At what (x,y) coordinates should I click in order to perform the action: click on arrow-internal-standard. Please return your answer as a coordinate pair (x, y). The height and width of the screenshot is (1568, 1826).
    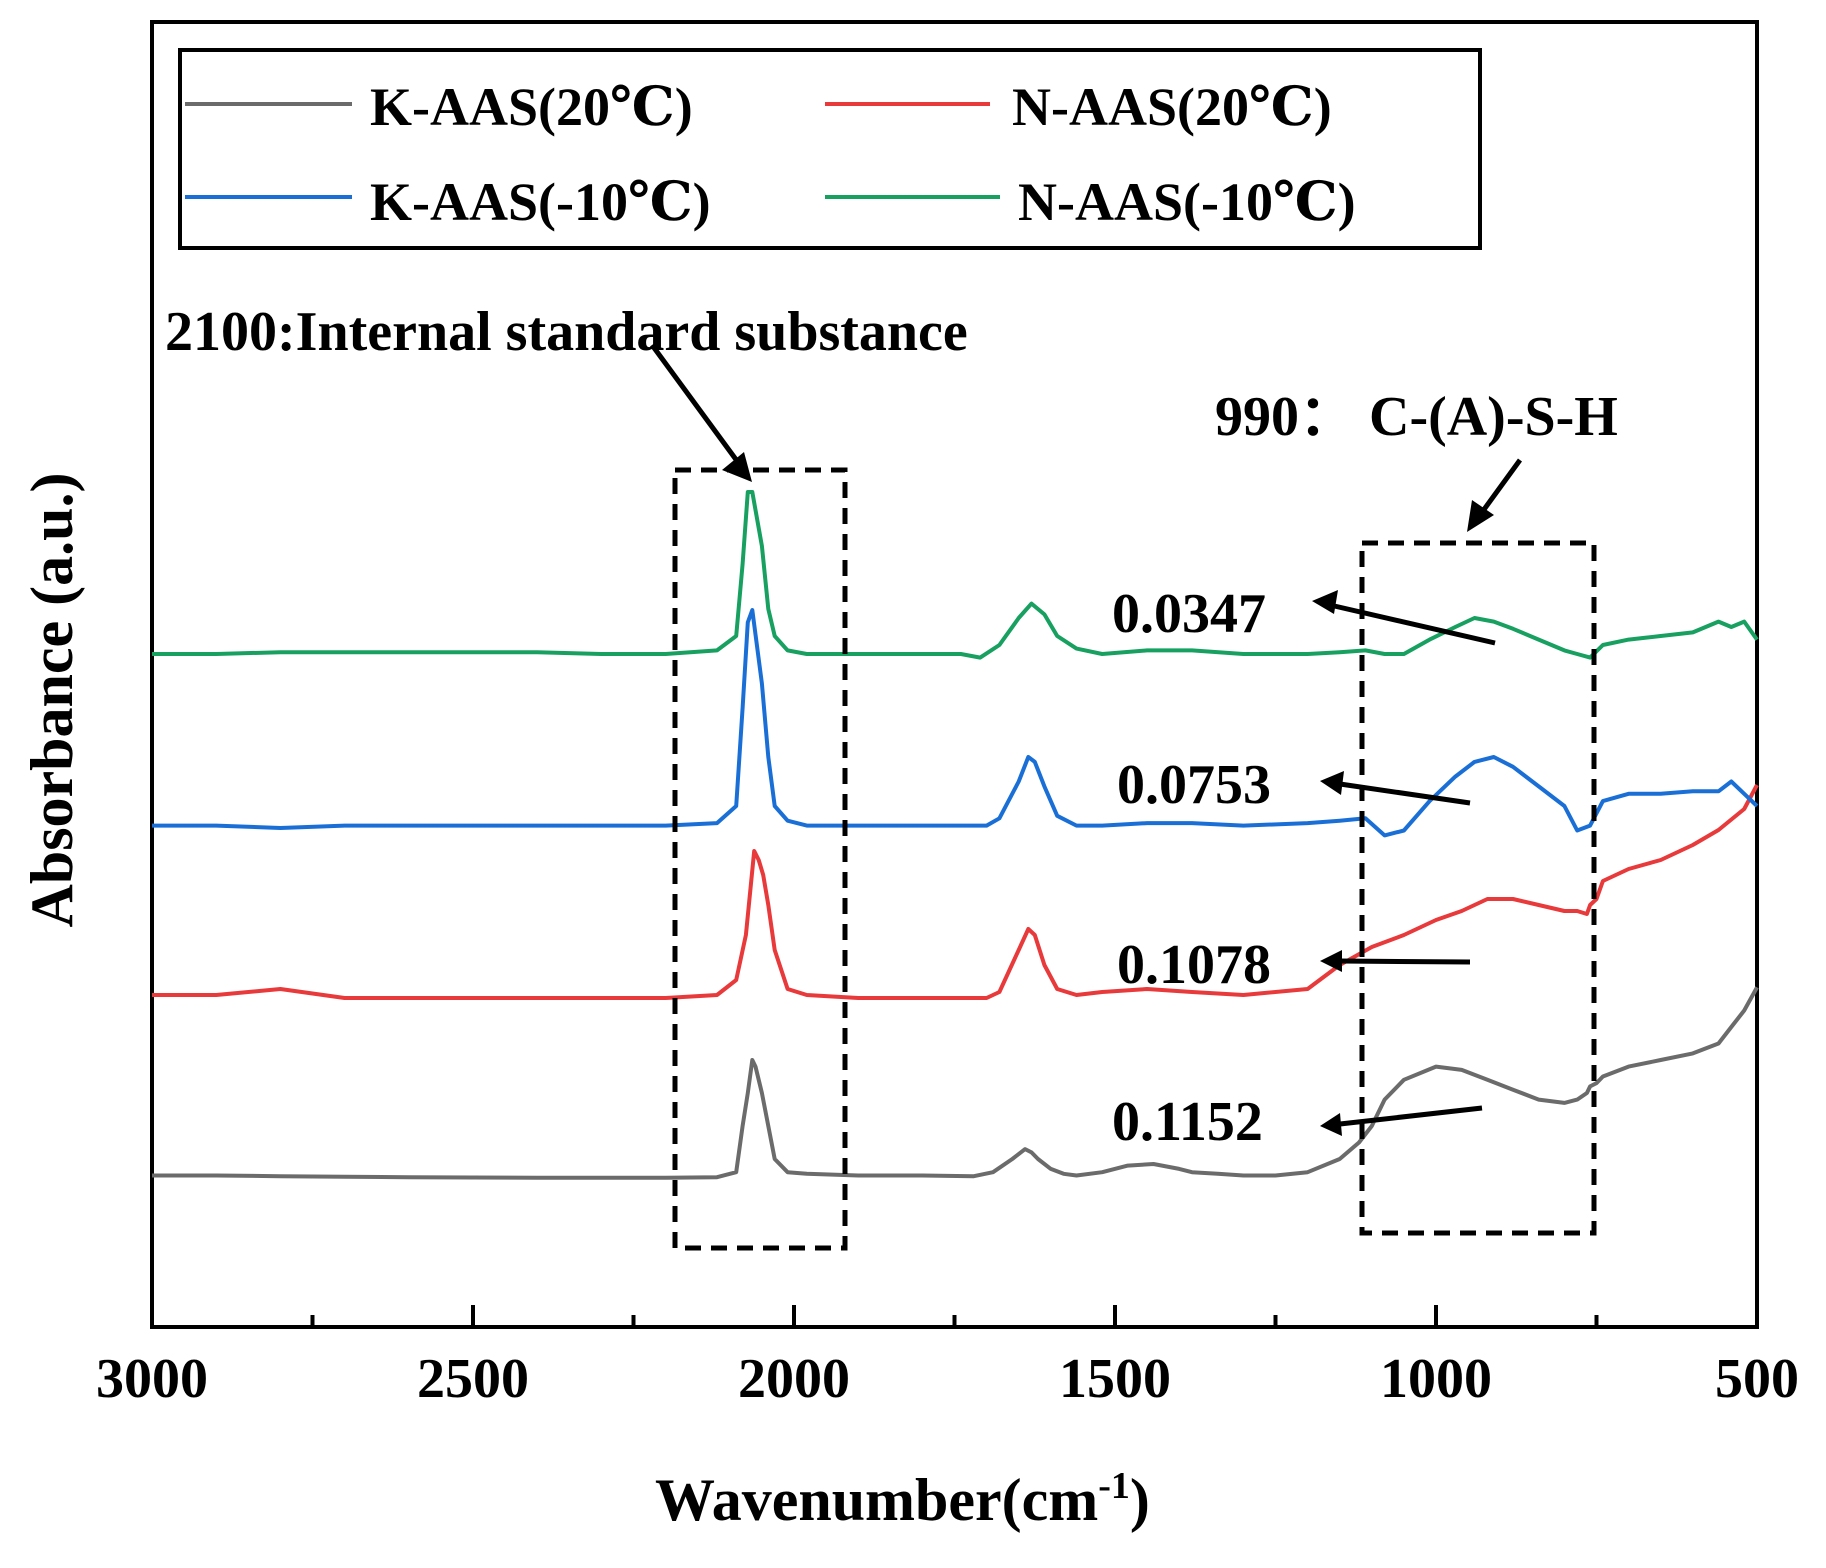
    Looking at the image, I should click on (696, 405).